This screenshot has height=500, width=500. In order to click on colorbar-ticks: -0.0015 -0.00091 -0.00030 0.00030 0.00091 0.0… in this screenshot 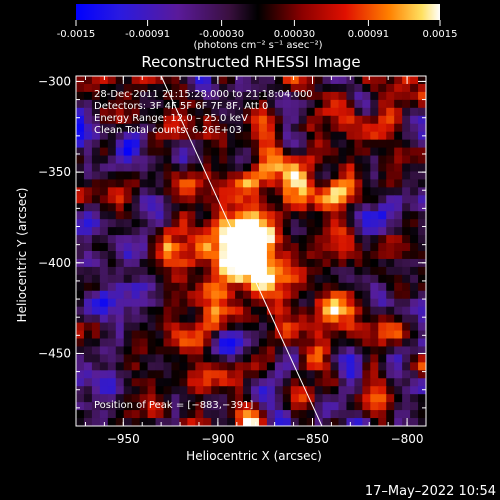, I will do `click(257, 30)`.